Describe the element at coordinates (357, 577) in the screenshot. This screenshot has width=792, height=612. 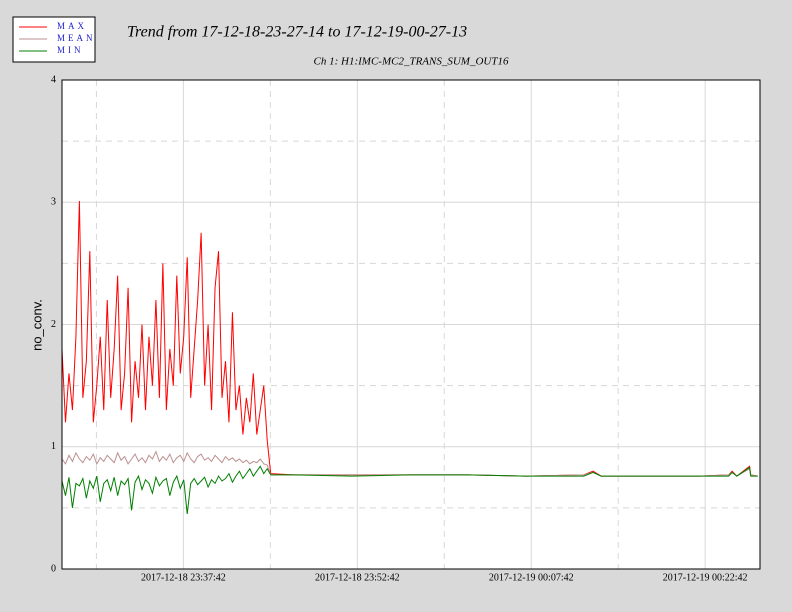
I see `x-tick-label: 2017-12-18 23:52:42` at that location.